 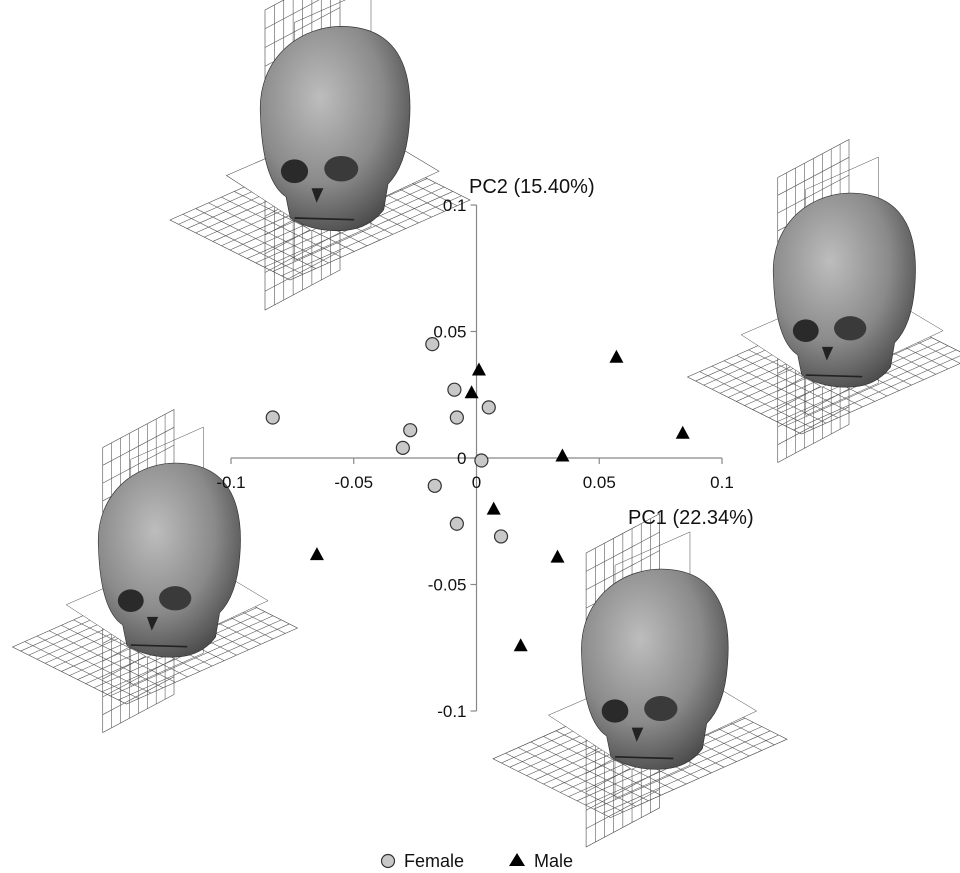 What do you see at coordinates (388, 861) in the screenshot?
I see `legend-female-marker` at bounding box center [388, 861].